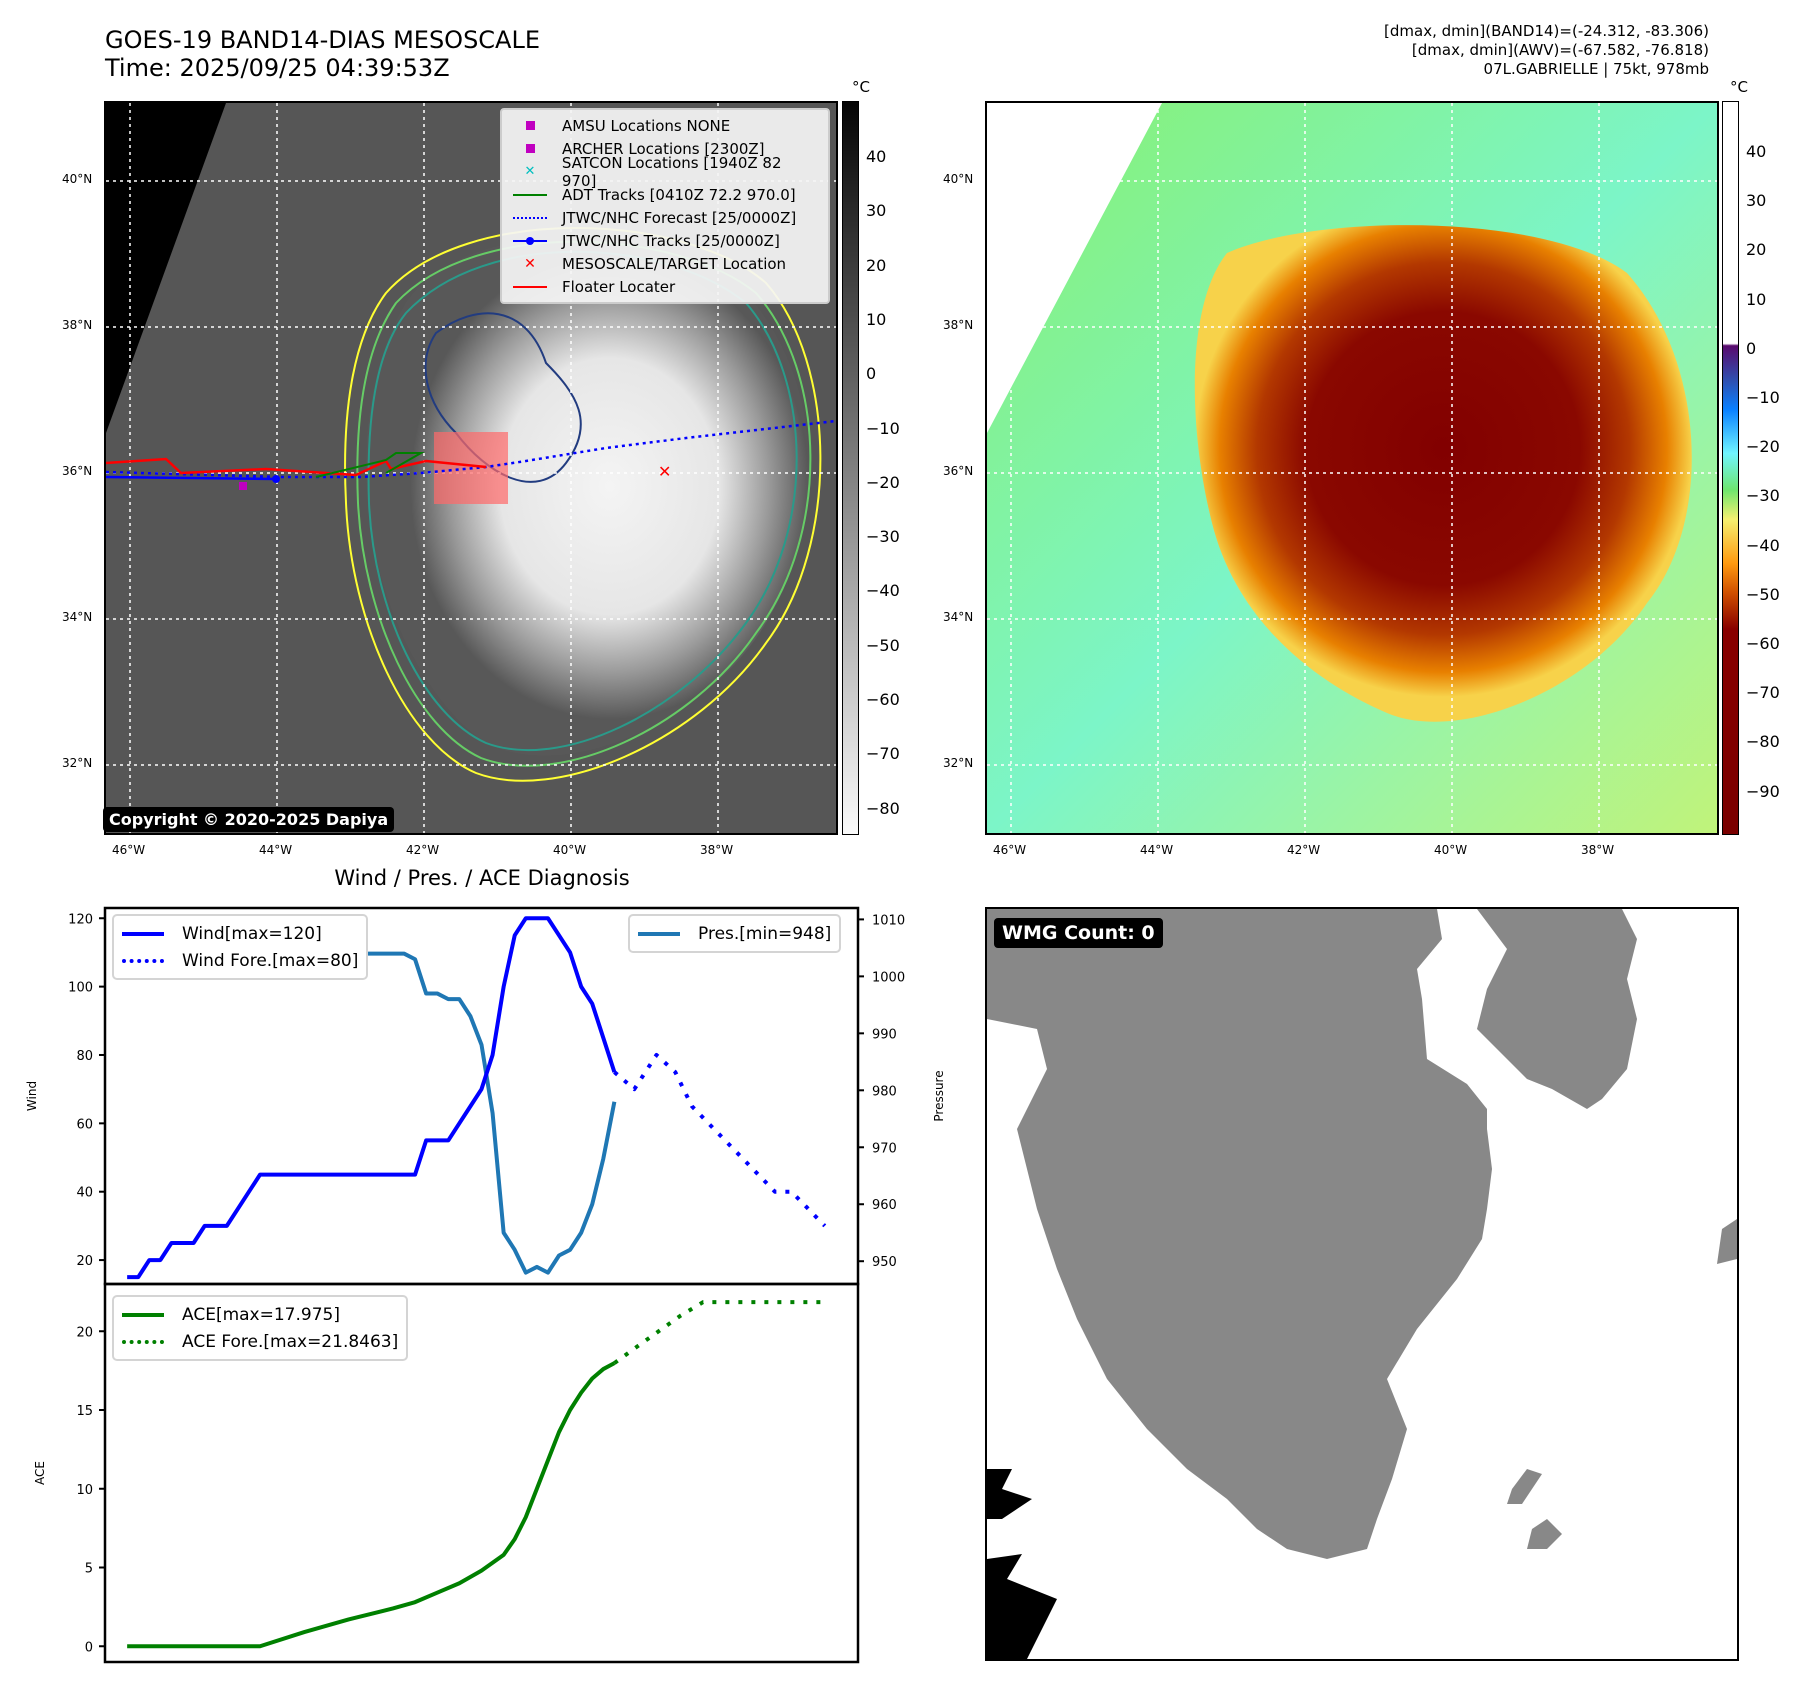 The height and width of the screenshot is (1690, 1797). What do you see at coordinates (1730, 468) in the screenshot?
I see `awv-colorbar` at bounding box center [1730, 468].